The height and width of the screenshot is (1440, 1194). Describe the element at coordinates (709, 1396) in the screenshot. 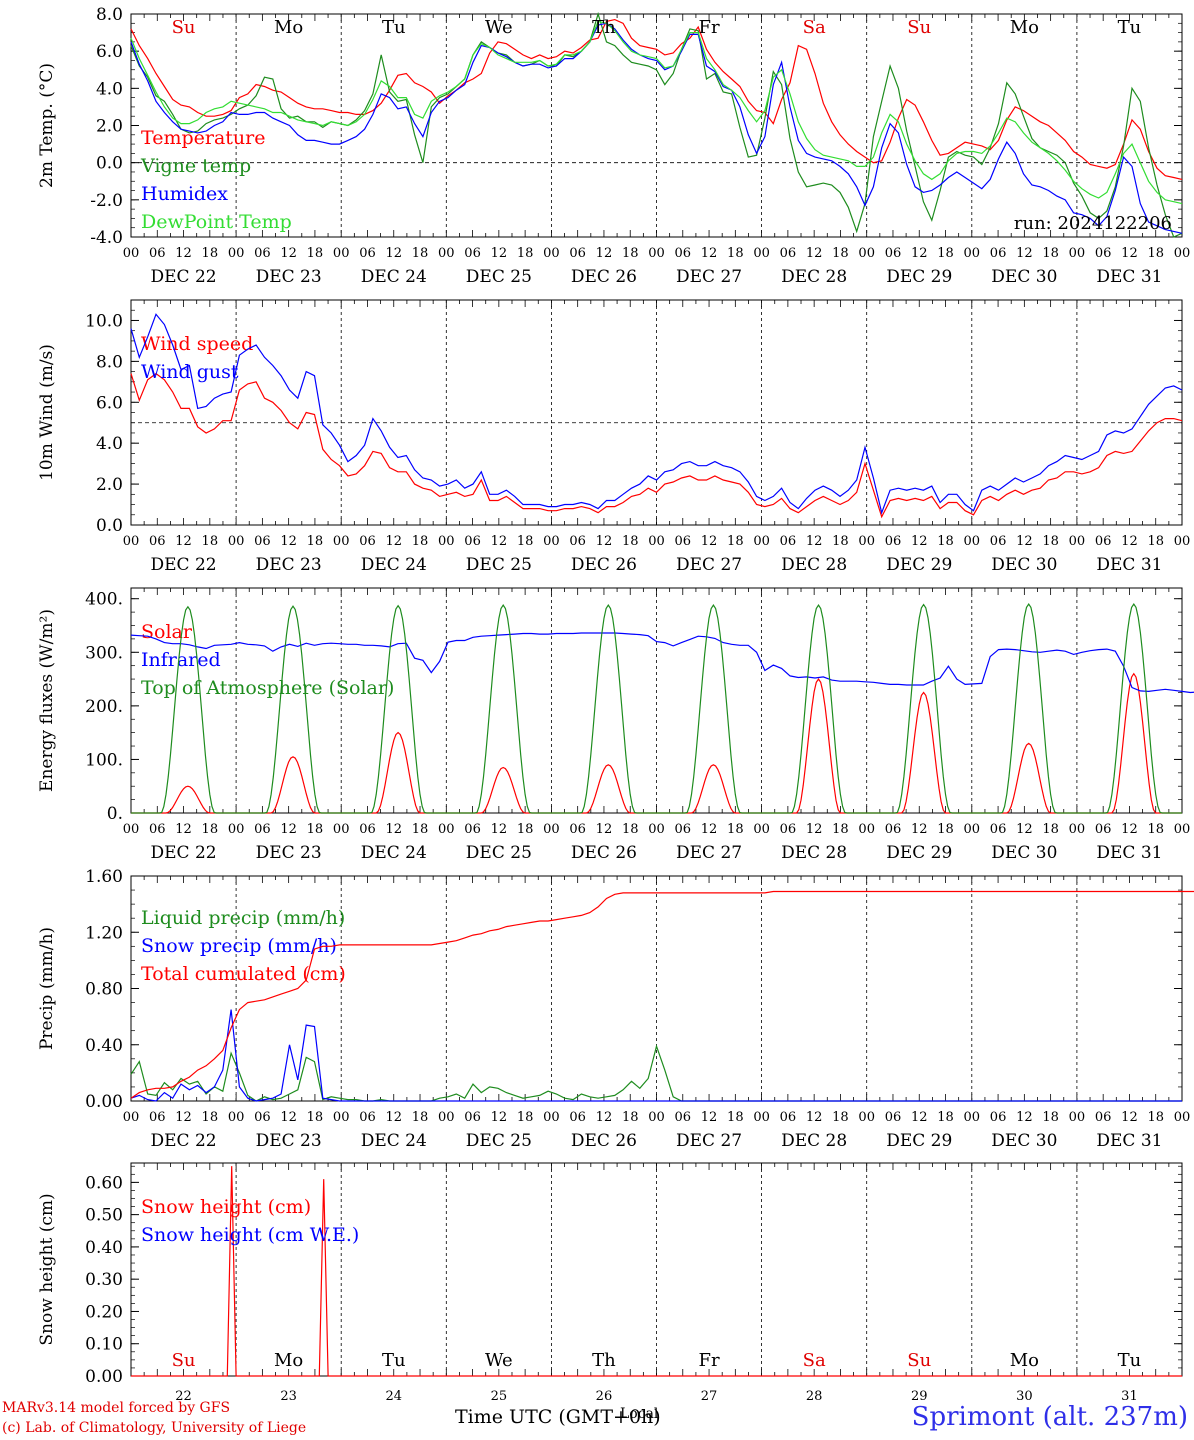

I see `day-number: 27` at that location.